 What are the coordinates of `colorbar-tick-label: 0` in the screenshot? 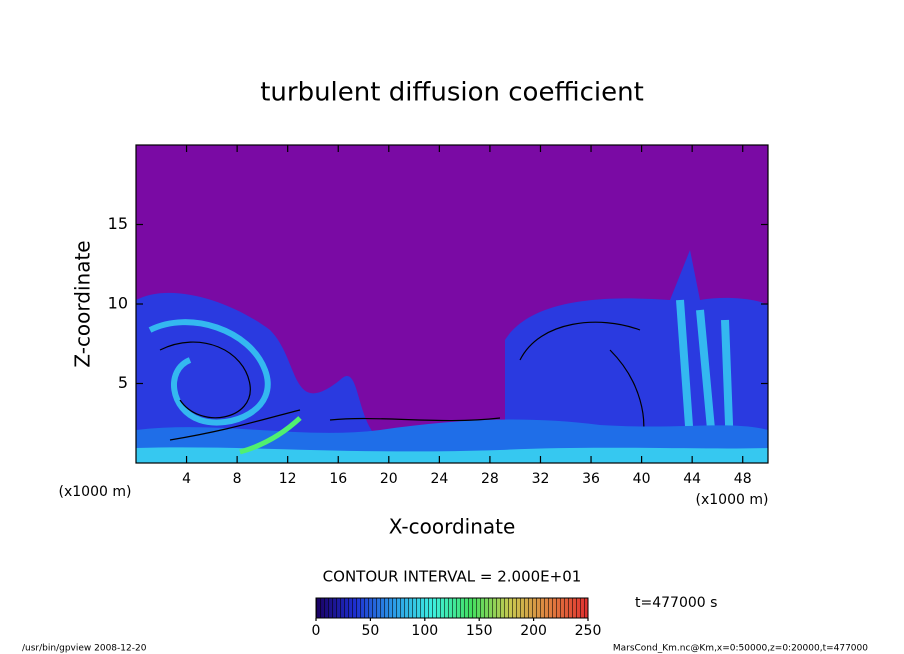 It's located at (316, 631).